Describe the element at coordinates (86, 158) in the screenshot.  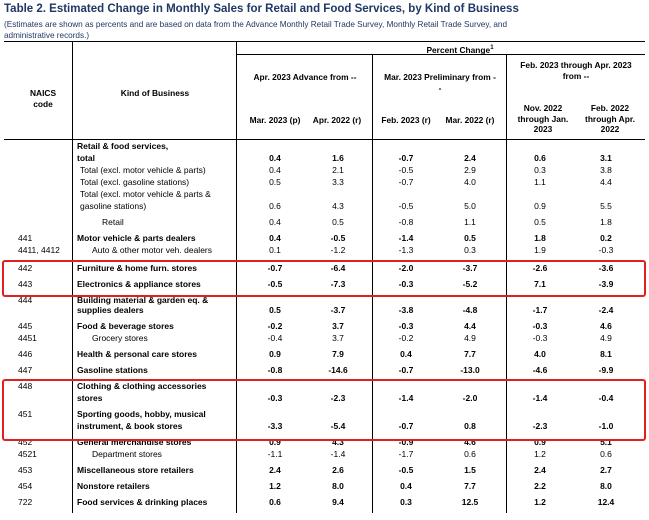
I see `kind-of-business: total` at that location.